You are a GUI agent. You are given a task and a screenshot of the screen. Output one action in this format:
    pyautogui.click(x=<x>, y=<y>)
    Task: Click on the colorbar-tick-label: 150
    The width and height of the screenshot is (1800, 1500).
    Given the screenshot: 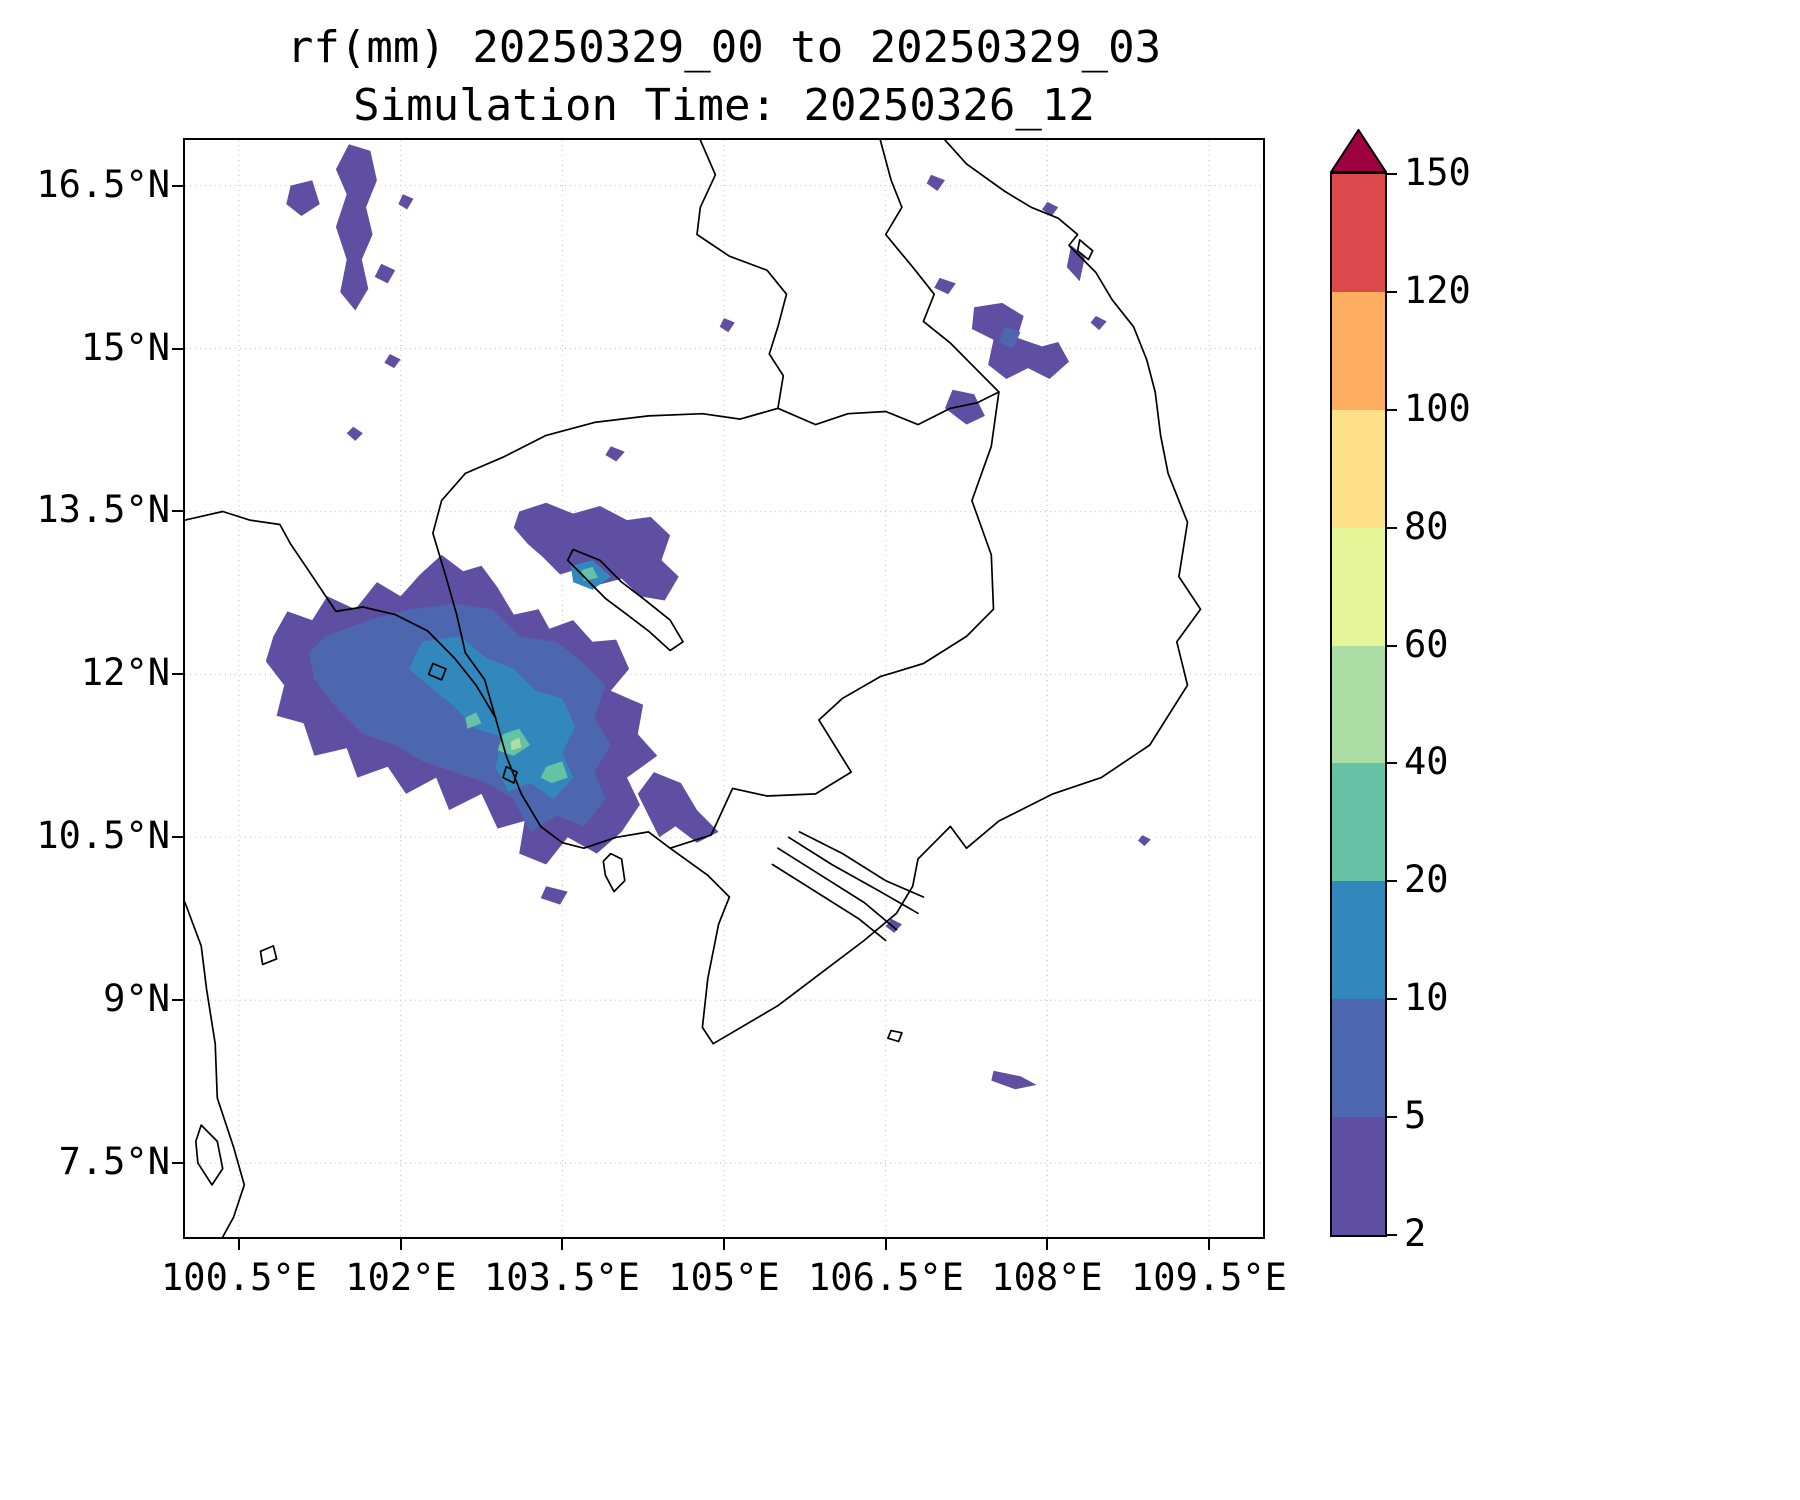 What is the action you would take?
    pyautogui.click(x=1437, y=172)
    